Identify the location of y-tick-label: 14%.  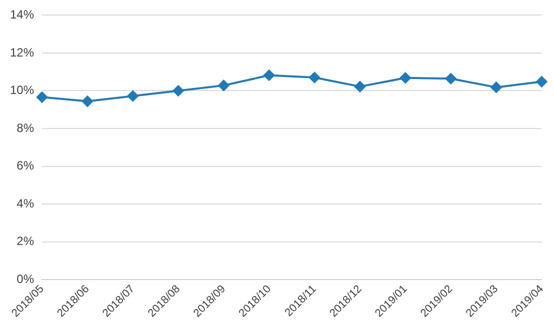
(22, 15).